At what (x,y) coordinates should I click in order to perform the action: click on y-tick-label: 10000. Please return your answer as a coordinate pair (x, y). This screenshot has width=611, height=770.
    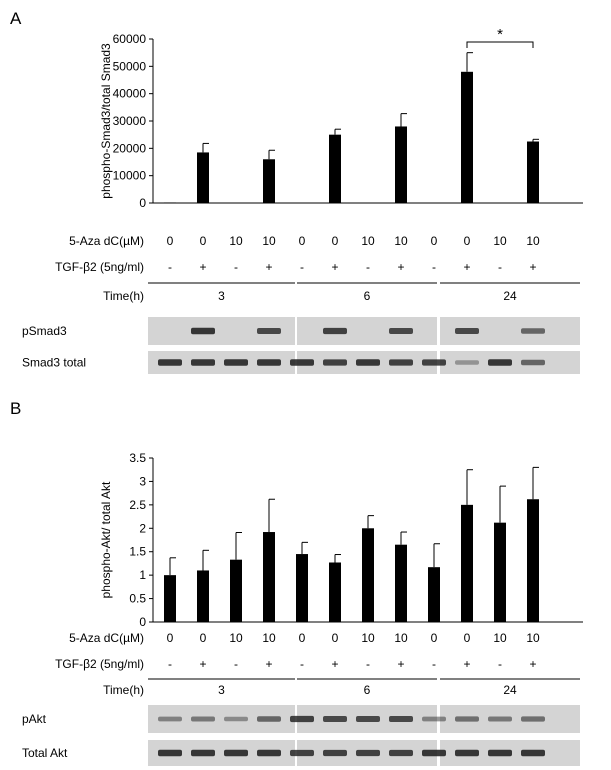
    Looking at the image, I should click on (130, 176).